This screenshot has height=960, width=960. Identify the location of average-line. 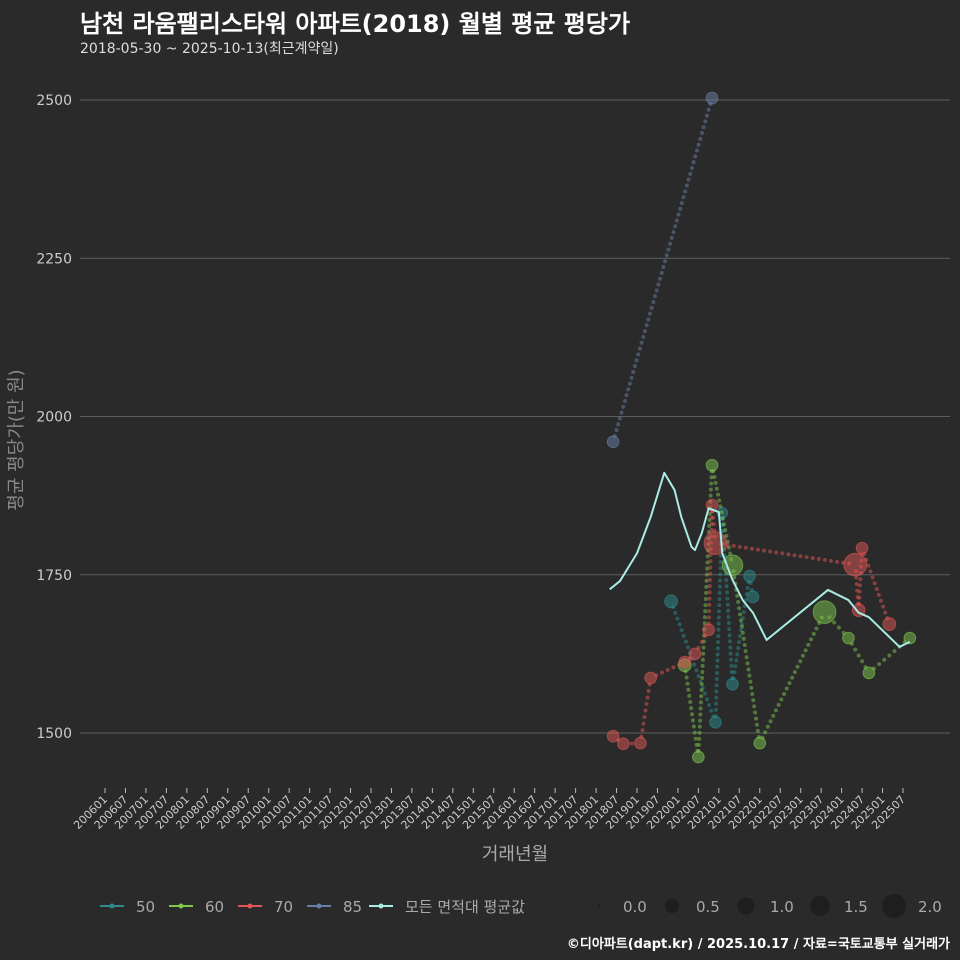
(760, 559).